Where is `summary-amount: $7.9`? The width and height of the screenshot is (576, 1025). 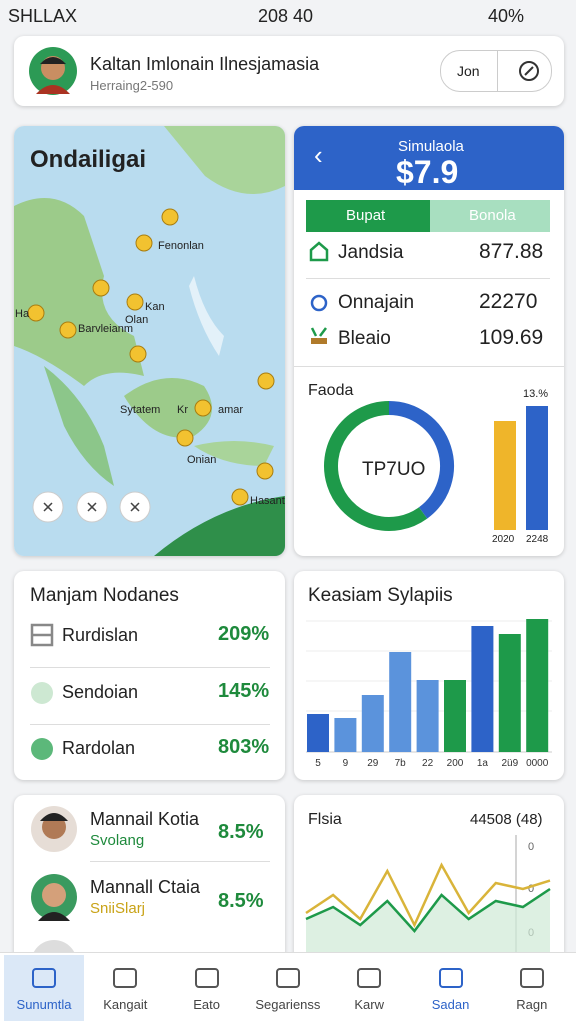
summary-amount: $7.9 is located at coordinates (427, 172).